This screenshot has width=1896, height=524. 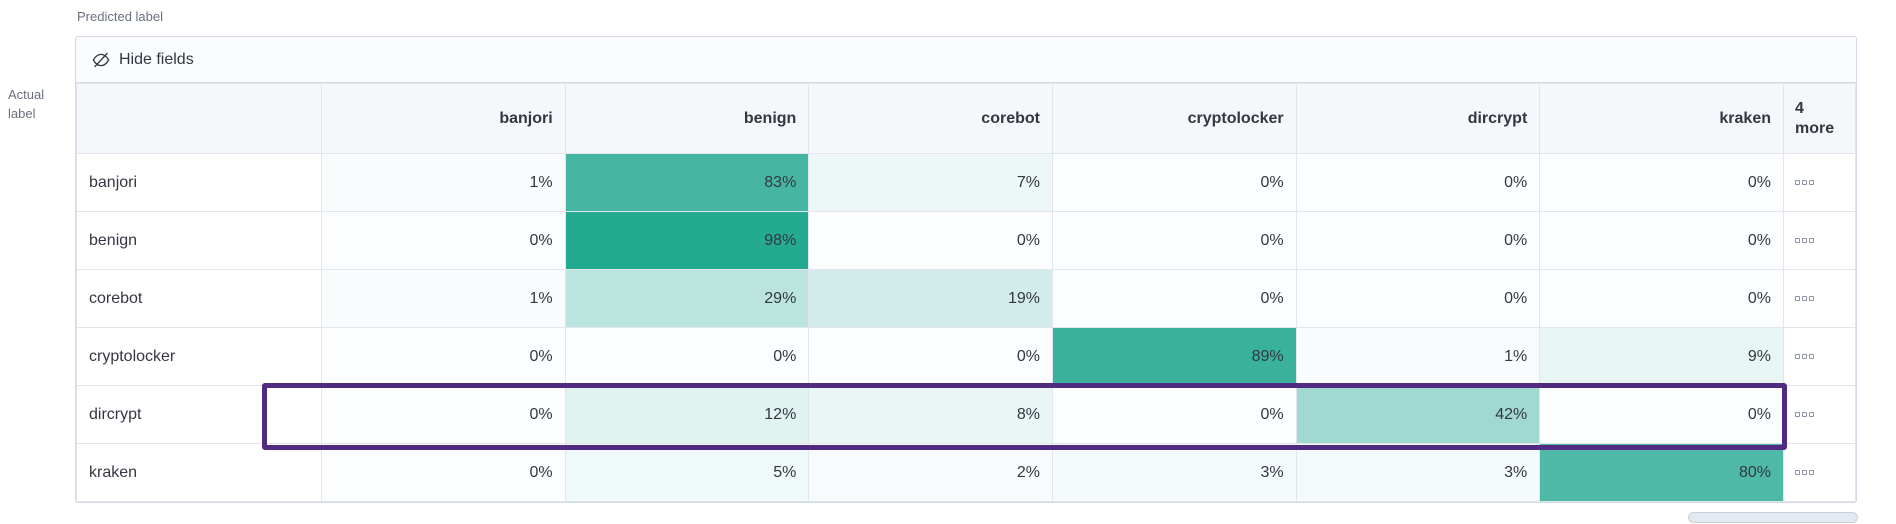 What do you see at coordinates (1661, 414) in the screenshot?
I see `cell-dircrypt-kraken: 0%` at bounding box center [1661, 414].